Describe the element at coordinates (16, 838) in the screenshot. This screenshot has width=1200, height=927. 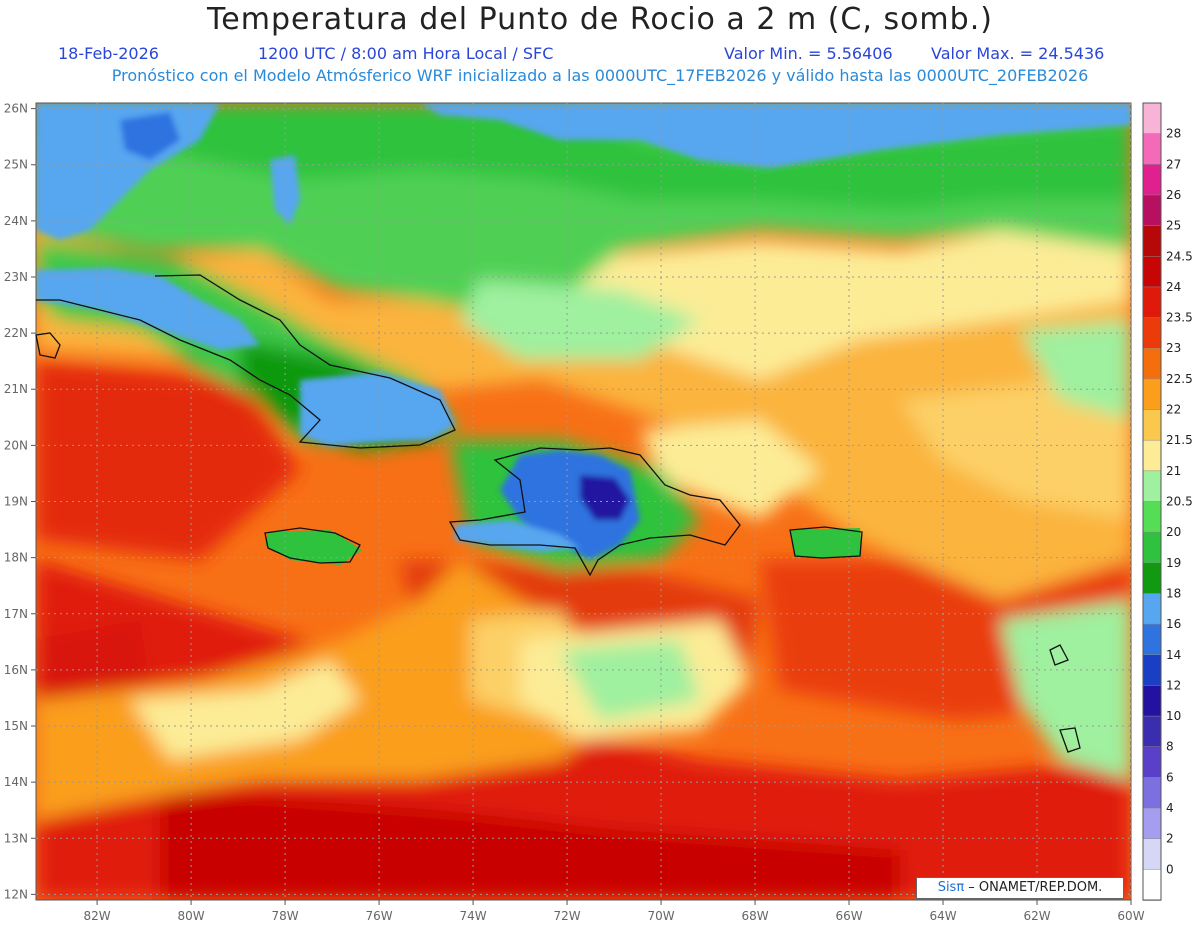
I see `lat-label-13N: 13N` at that location.